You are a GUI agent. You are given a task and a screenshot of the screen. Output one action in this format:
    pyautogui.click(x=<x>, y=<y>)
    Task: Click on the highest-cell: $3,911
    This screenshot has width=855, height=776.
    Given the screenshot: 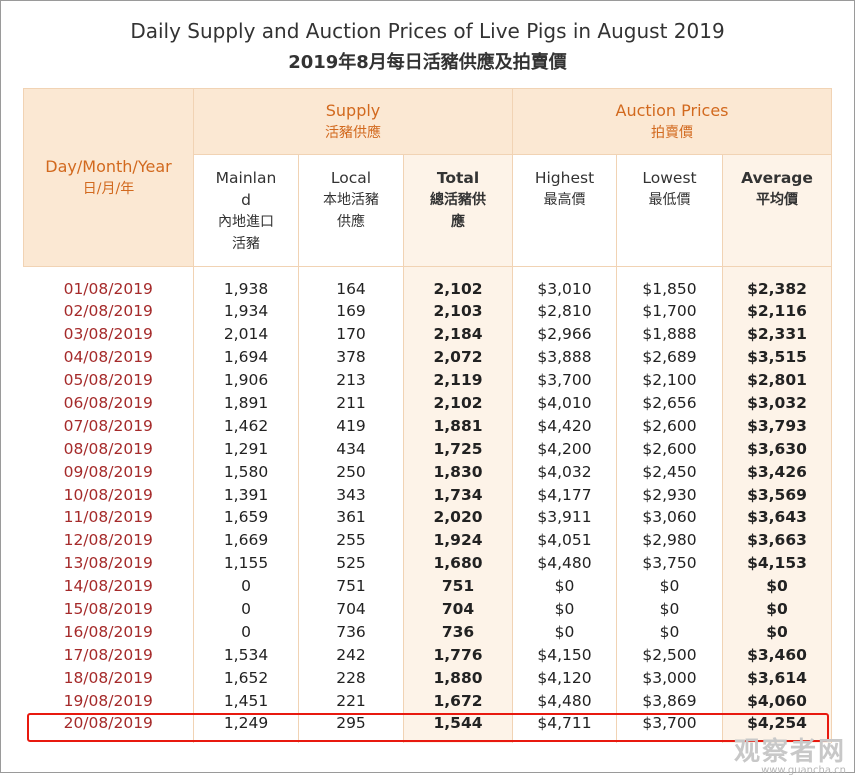 What is the action you would take?
    pyautogui.click(x=564, y=517)
    